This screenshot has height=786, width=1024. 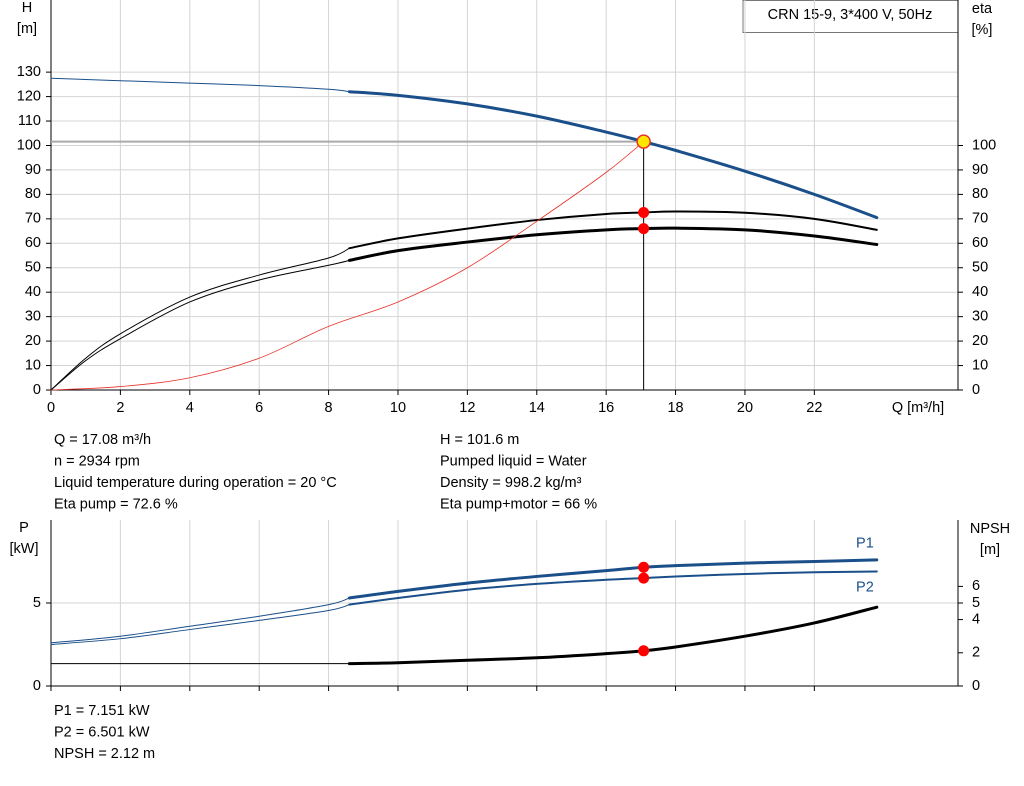 I want to click on y2-tick-label: 50, so click(x=980, y=268).